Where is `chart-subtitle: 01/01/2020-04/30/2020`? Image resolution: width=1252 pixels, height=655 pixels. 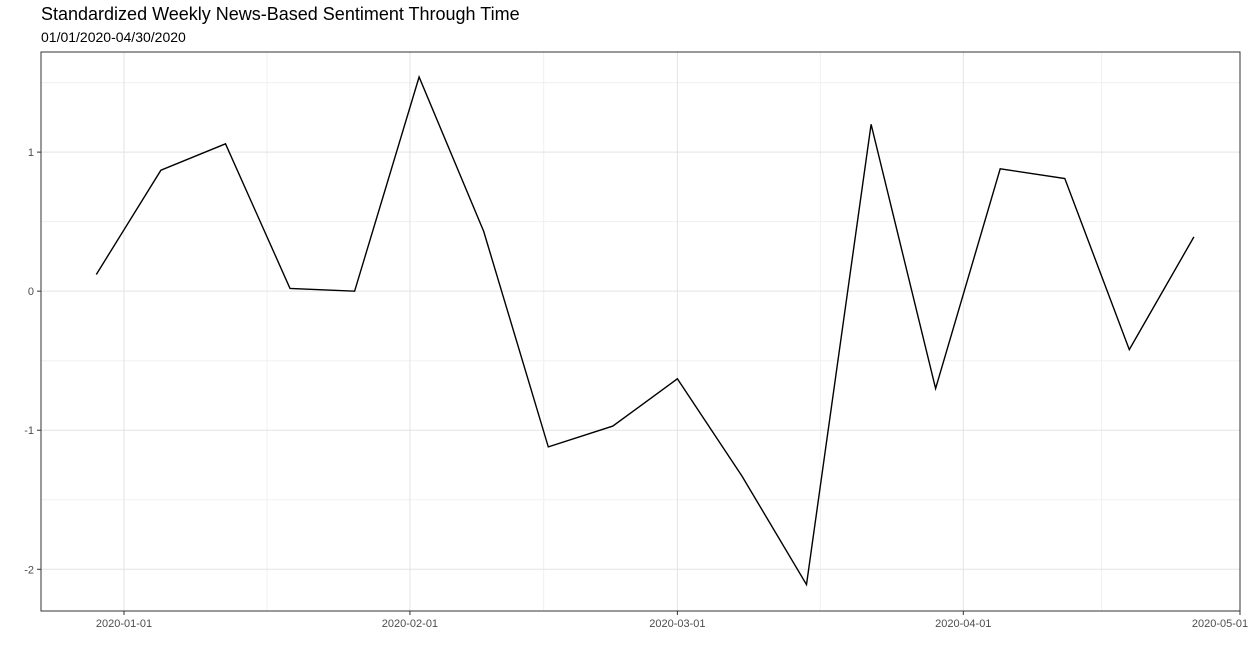
chart-subtitle: 01/01/2020-04/30/2020 is located at coordinates (113, 37).